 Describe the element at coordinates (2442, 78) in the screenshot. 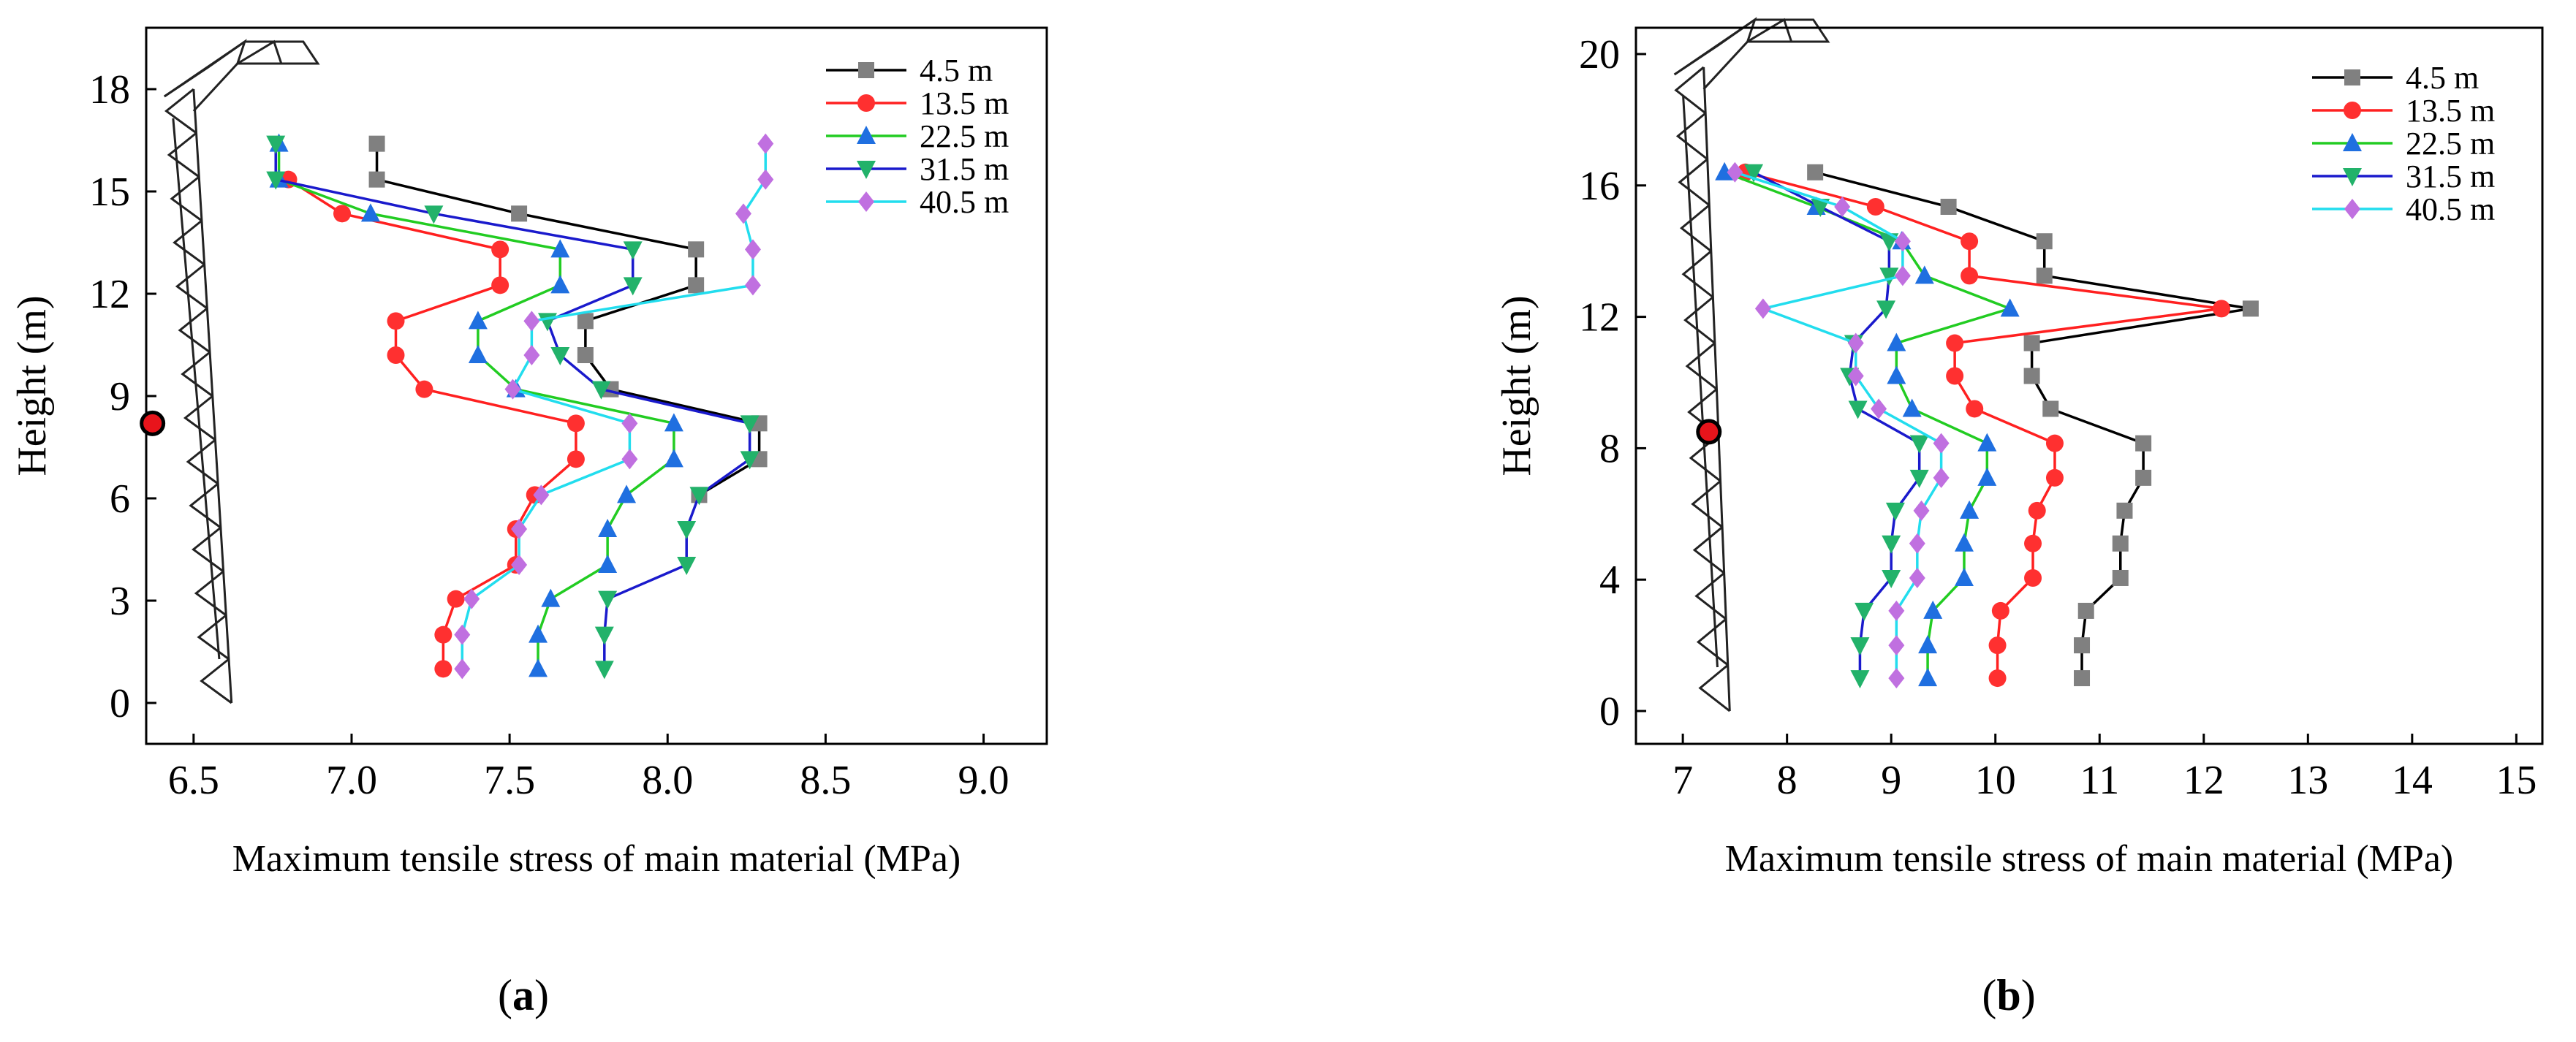

I see `legend-label: 4.5 m` at that location.